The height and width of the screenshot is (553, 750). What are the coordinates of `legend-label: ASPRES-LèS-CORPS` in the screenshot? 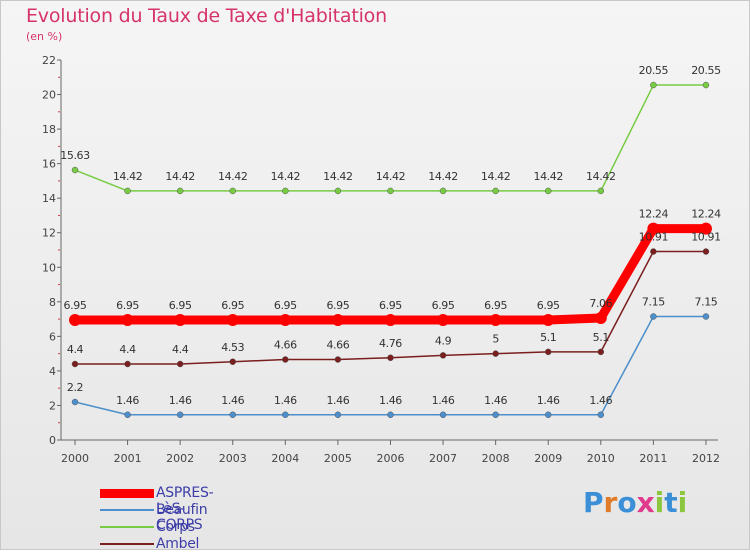 It's located at (185, 509).